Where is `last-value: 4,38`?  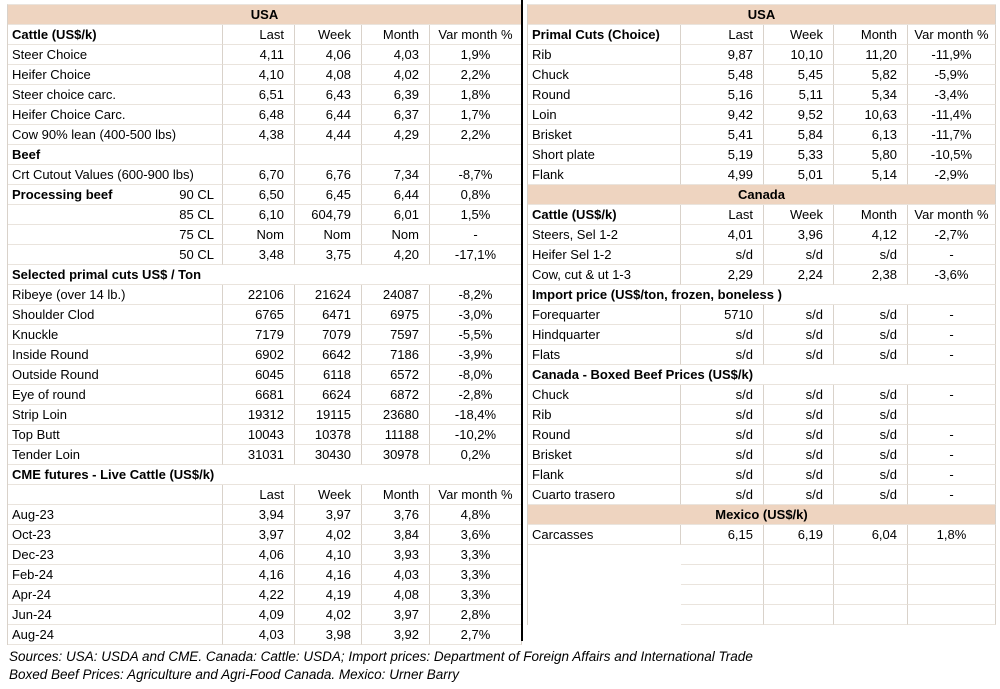
last-value: 4,38 is located at coordinates (259, 135).